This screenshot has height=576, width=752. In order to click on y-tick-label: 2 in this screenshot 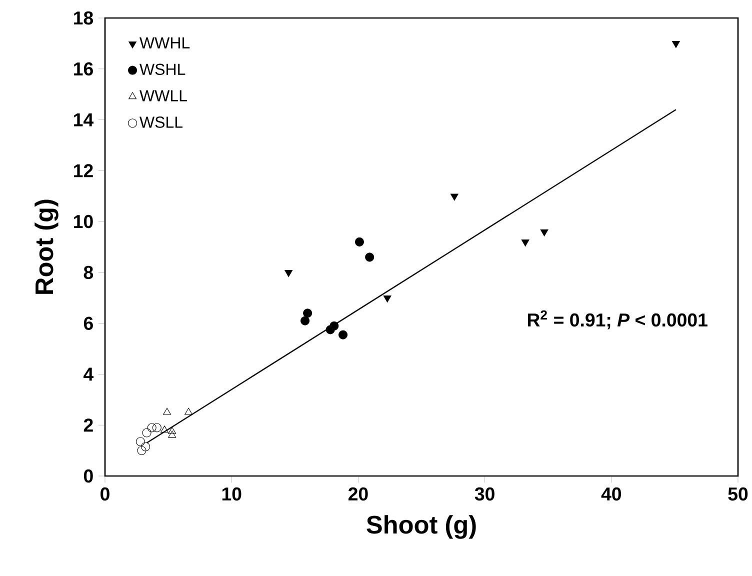, I will do `click(88, 425)`.